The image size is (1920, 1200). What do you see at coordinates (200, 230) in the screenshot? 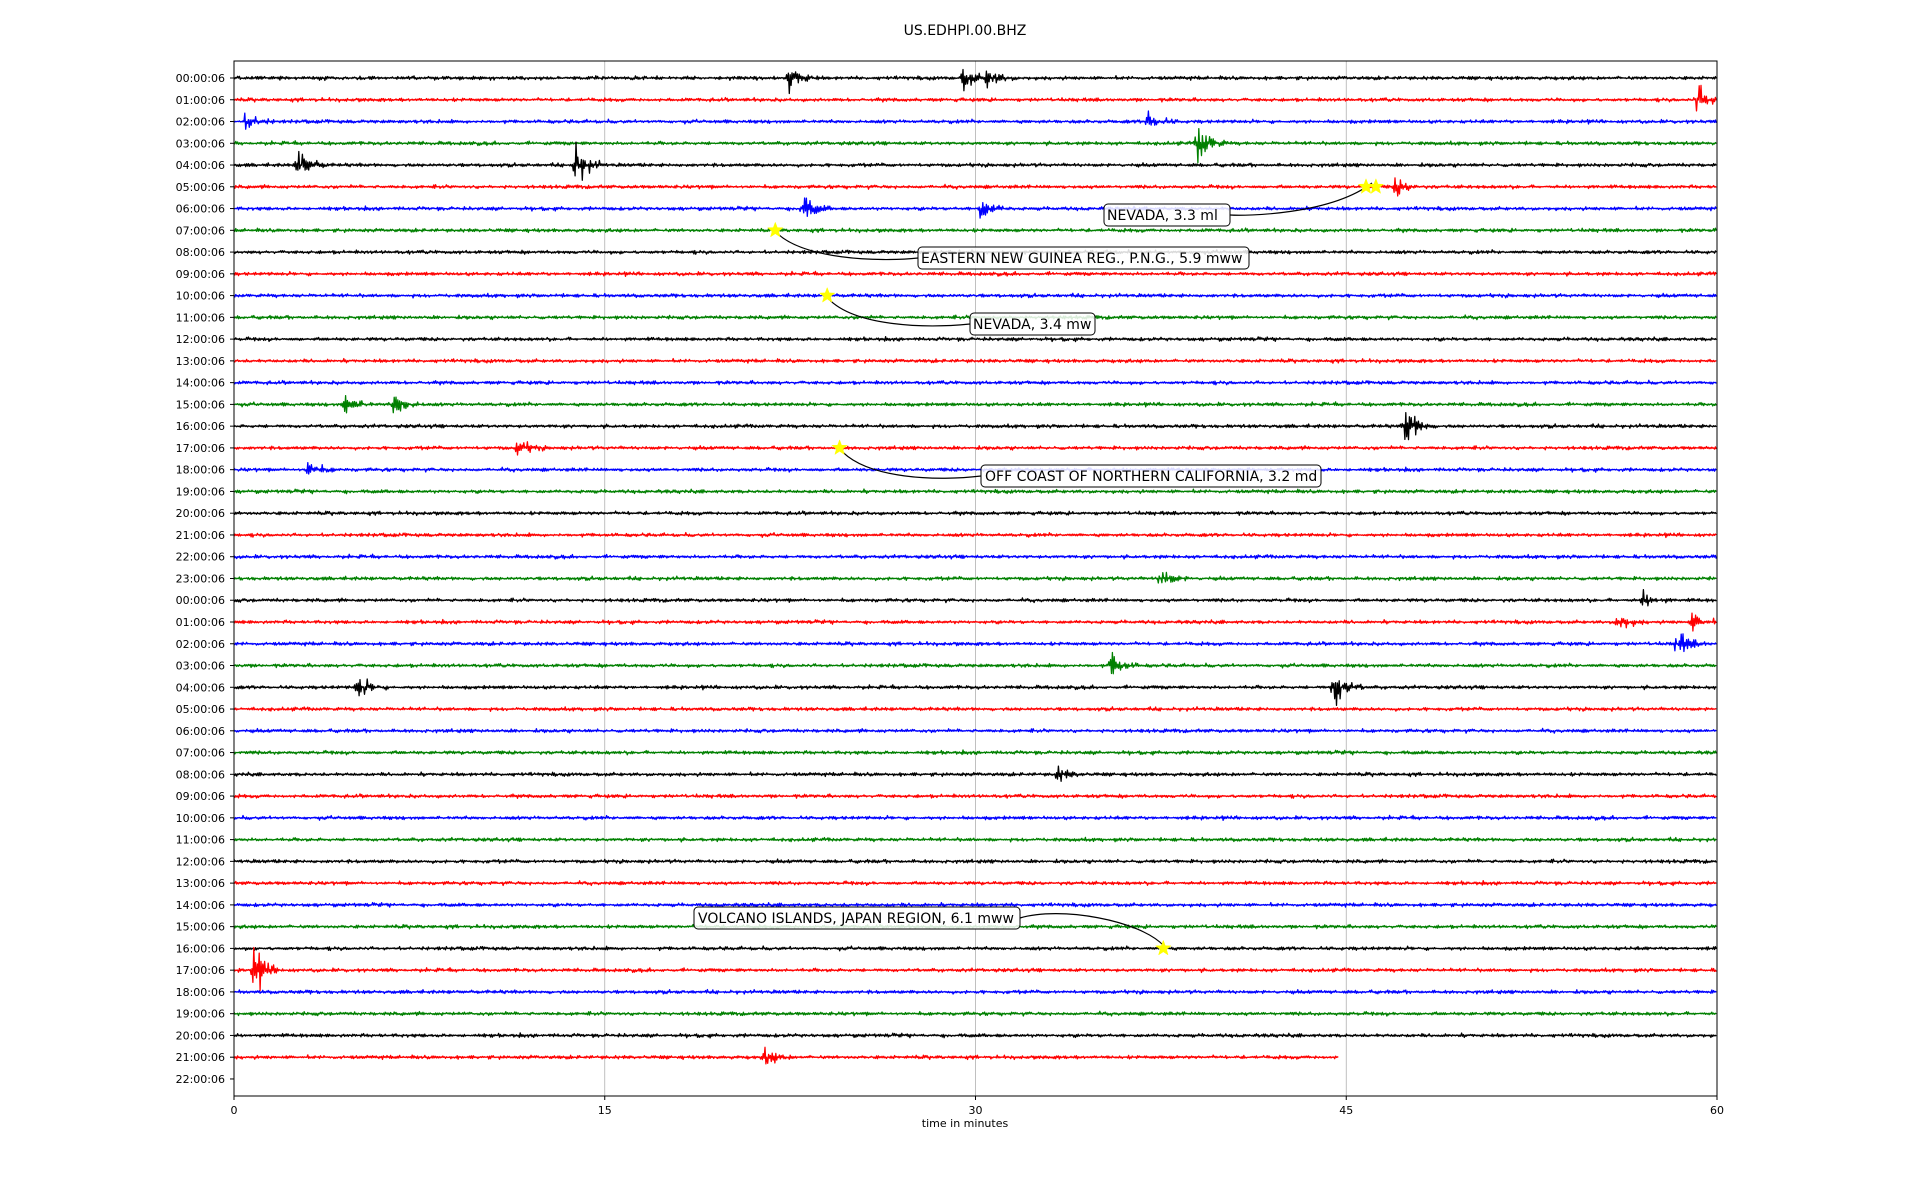
I see `y-tick-label: 07:00:06` at bounding box center [200, 230].